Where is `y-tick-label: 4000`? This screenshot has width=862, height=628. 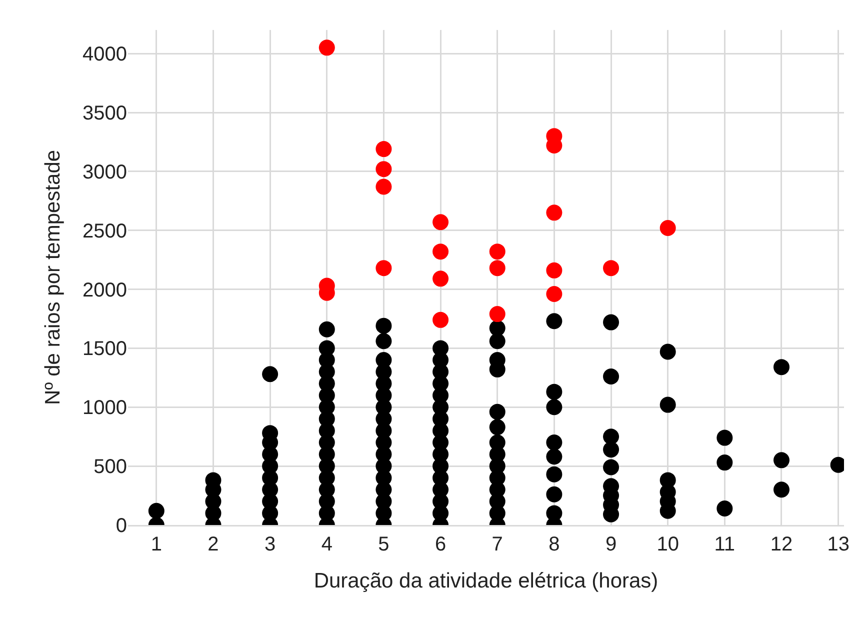 y-tick-label: 4000 is located at coordinates (104, 55).